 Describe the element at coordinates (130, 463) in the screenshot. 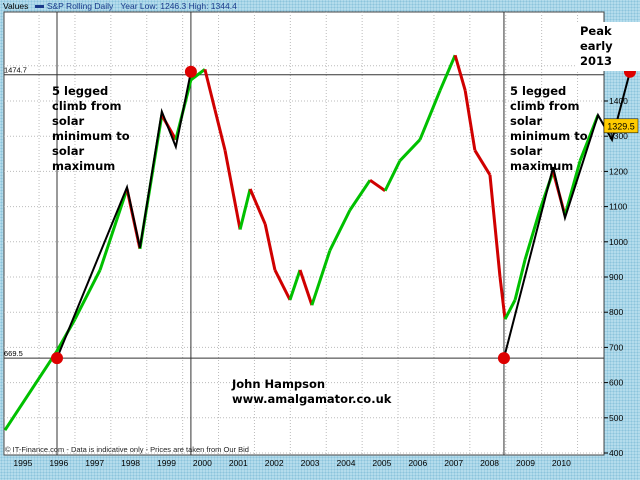

I see `x-tick-label: 1998` at that location.